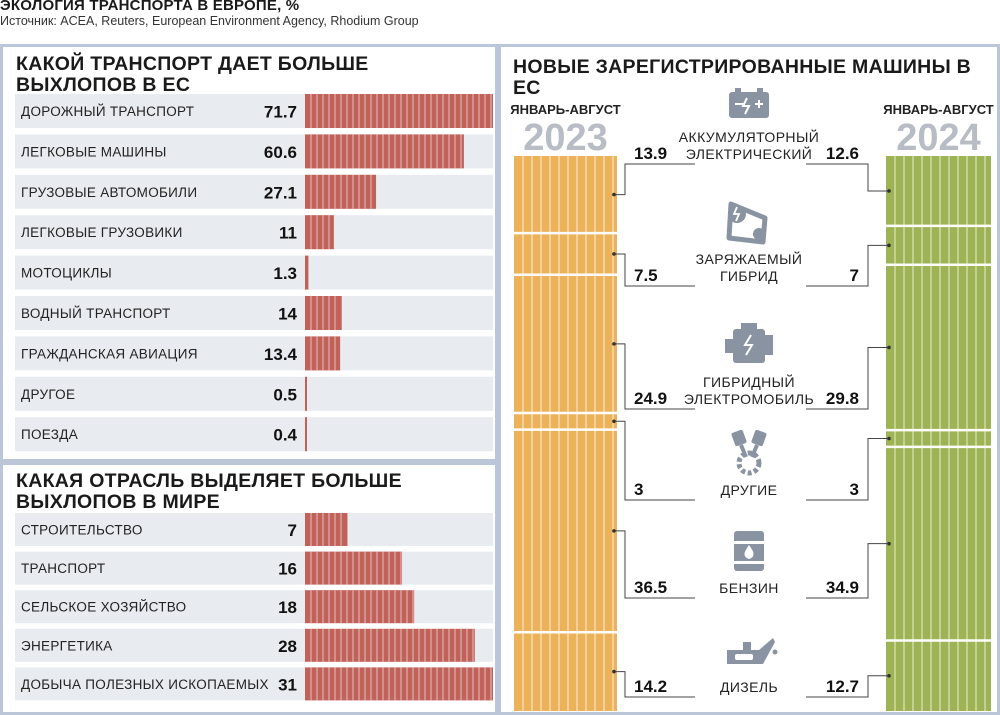 This screenshot has width=1000, height=715. What do you see at coordinates (854, 275) in the screenshot?
I see `data-label: 7` at bounding box center [854, 275].